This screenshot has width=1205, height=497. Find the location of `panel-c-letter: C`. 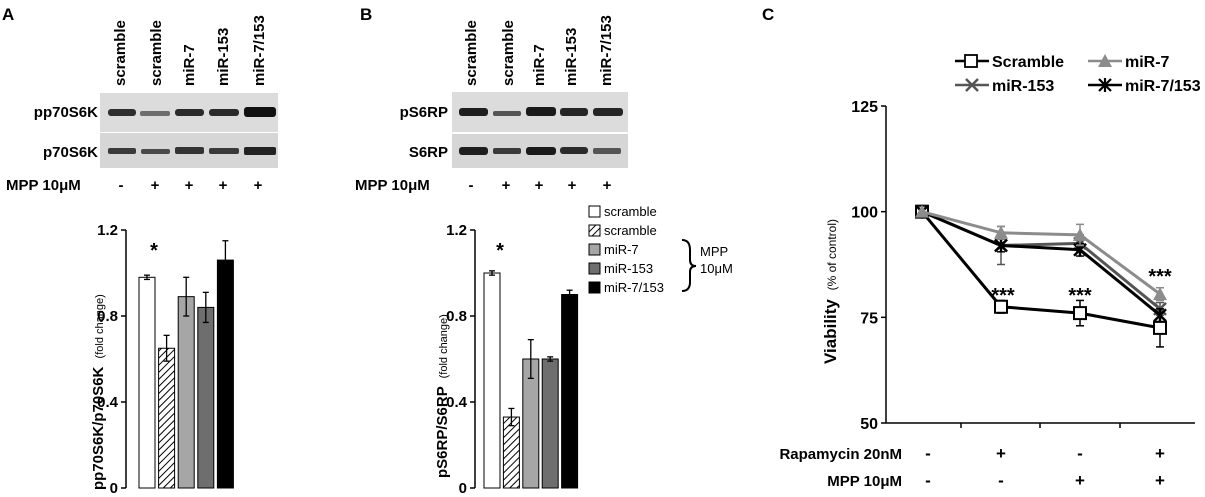

panel-c-letter: C is located at coordinates (768, 14).